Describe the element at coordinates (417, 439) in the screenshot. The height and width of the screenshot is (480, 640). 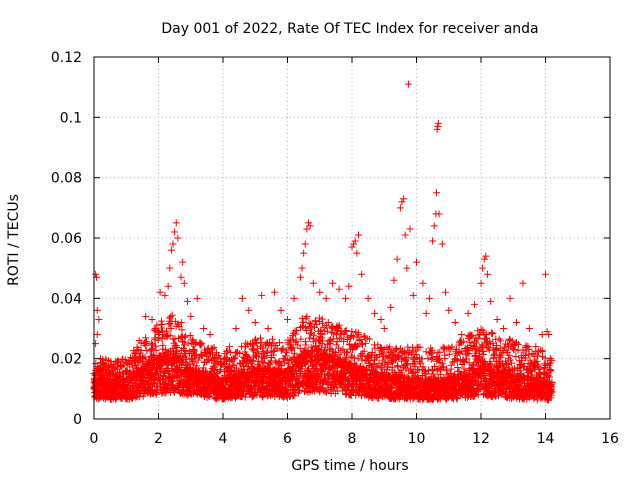
I see `x-tick-label: 10` at that location.